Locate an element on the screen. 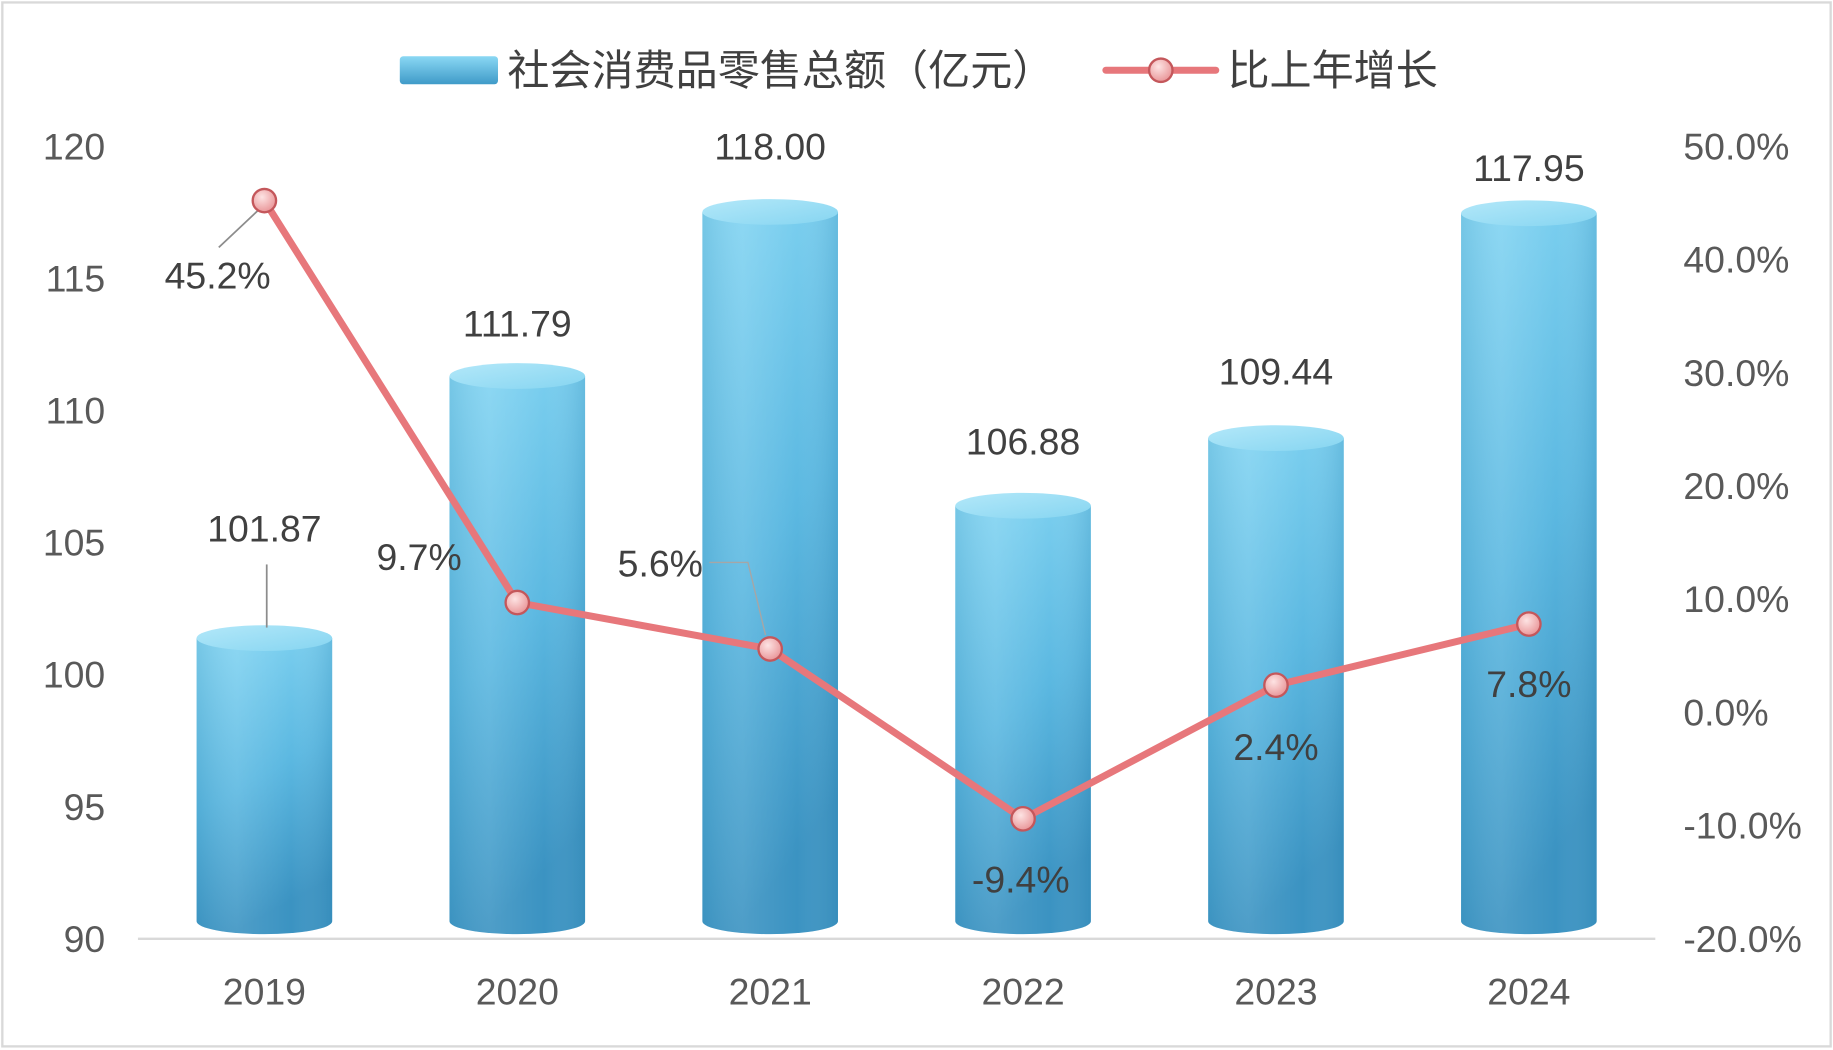 The image size is (1833, 1050). legend-item-bar-series: 社会消费品零售总额（亿元） is located at coordinates (726, 70).